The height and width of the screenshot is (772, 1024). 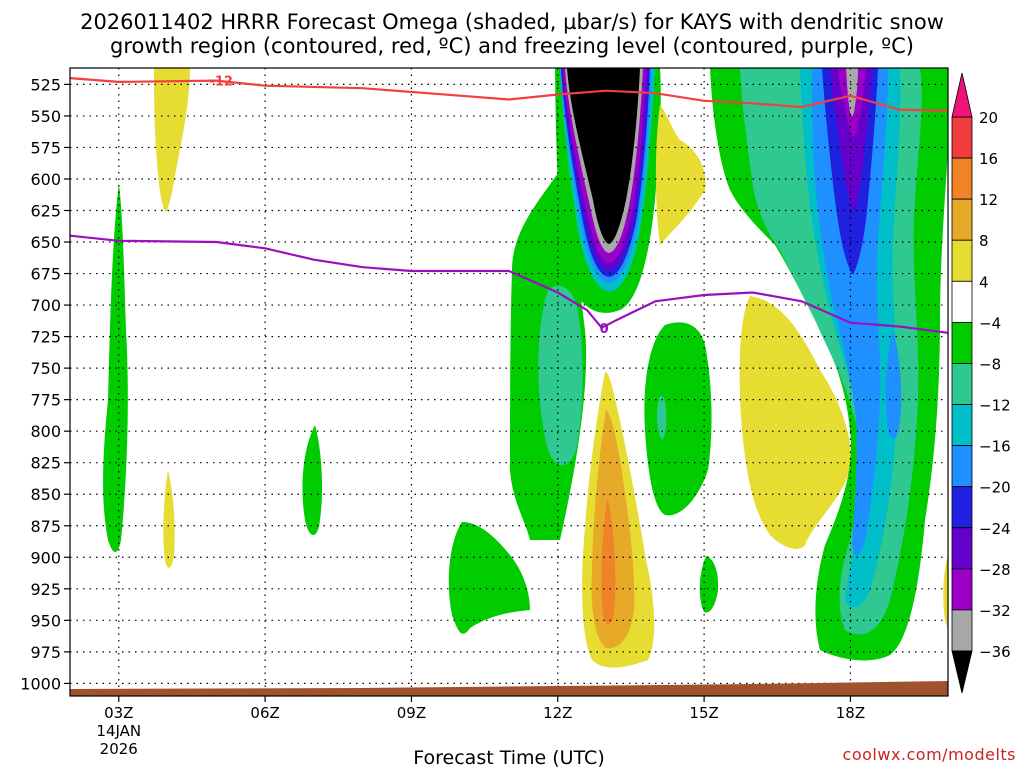 What do you see at coordinates (893, 384) in the screenshot?
I see `omega-shade-blue-east-lower-spot` at bounding box center [893, 384].